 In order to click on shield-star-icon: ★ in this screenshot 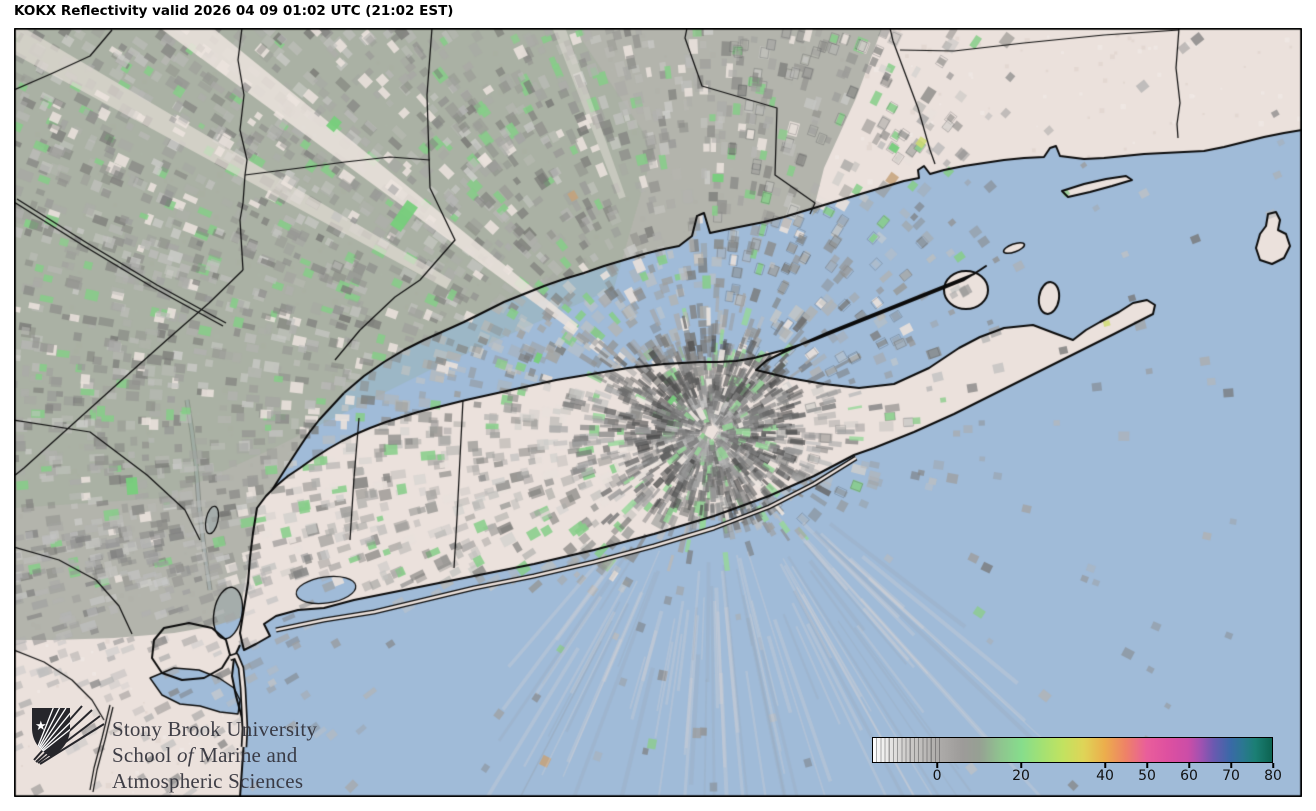, I will do `click(41, 726)`.